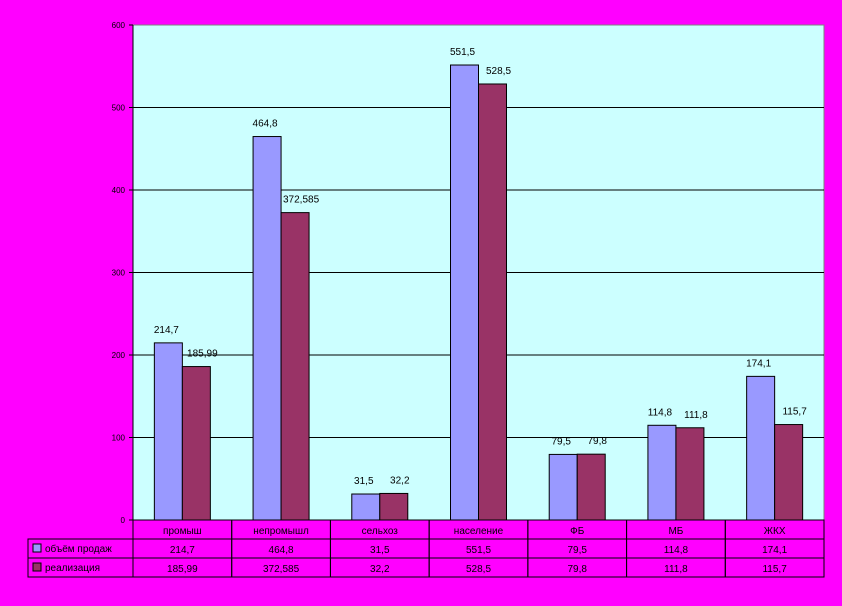  Describe the element at coordinates (380, 531) in the screenshot. I see `table-category-label: сельхоз` at that location.